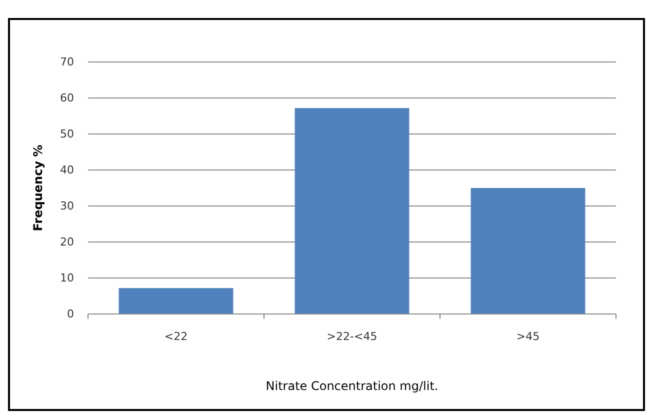 Image resolution: width=653 pixels, height=419 pixels. Describe the element at coordinates (67, 98) in the screenshot. I see `y-tick-label: 60` at that location.